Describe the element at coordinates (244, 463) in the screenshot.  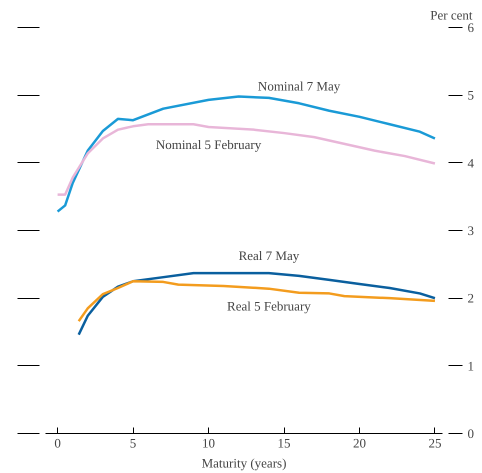
I see `x-axis-title: Maturity (years)` at that location.